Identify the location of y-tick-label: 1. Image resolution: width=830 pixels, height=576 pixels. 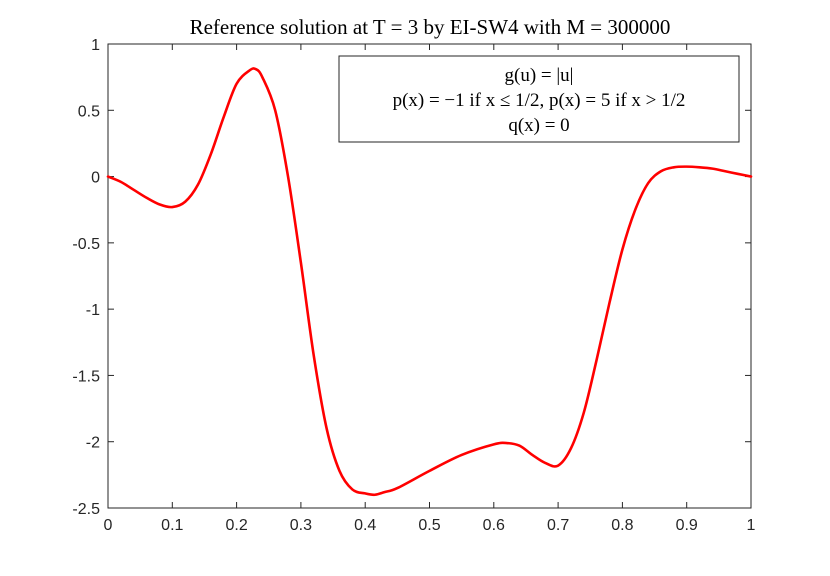
(95, 45).